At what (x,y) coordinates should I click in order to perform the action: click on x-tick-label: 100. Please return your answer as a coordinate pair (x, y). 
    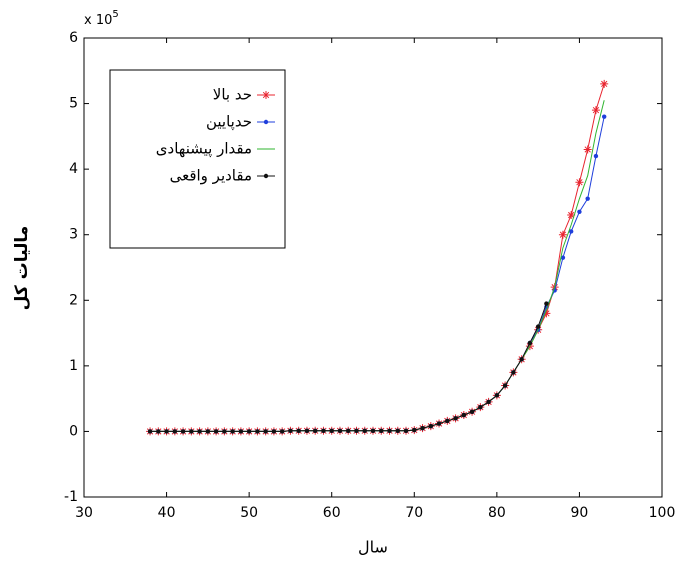
    Looking at the image, I should click on (662, 513).